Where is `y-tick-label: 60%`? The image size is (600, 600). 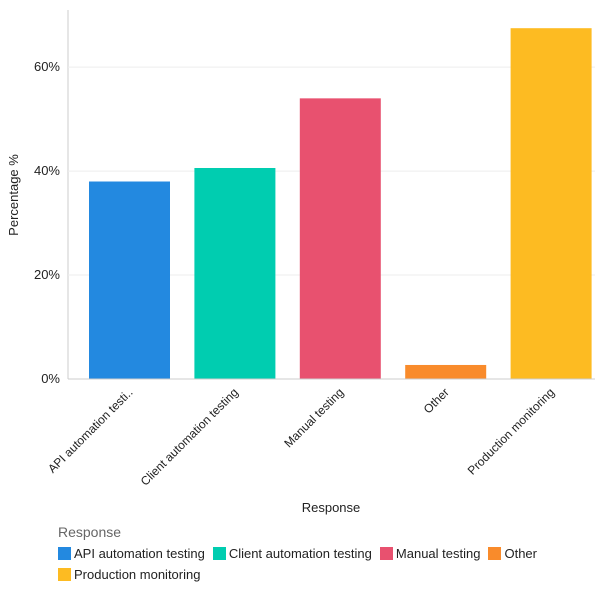
y-tick-label: 60% is located at coordinates (47, 66).